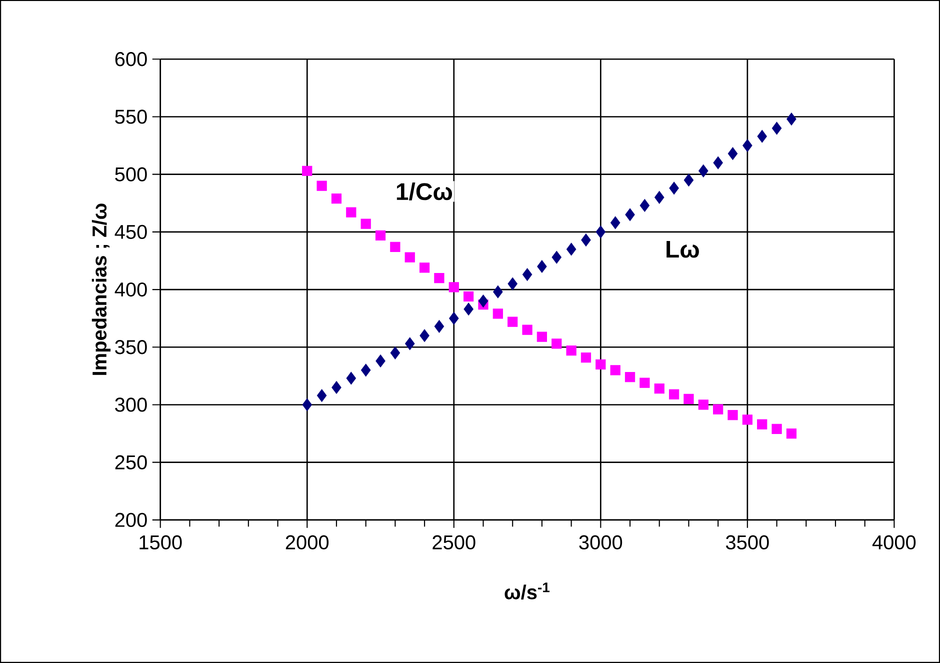  I want to click on y-tick-label: 600, so click(131, 59).